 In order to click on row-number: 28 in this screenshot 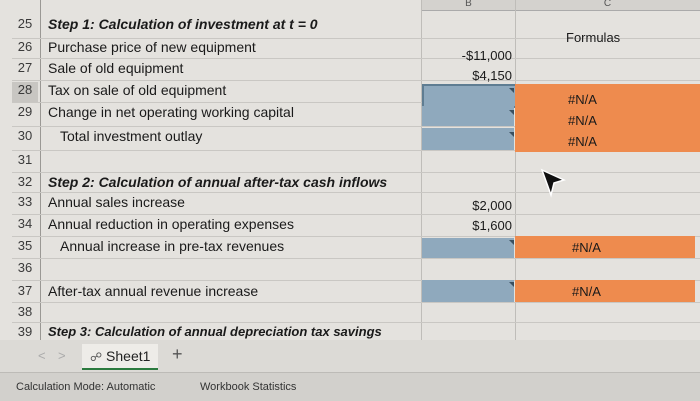, I will do `click(25, 92)`.